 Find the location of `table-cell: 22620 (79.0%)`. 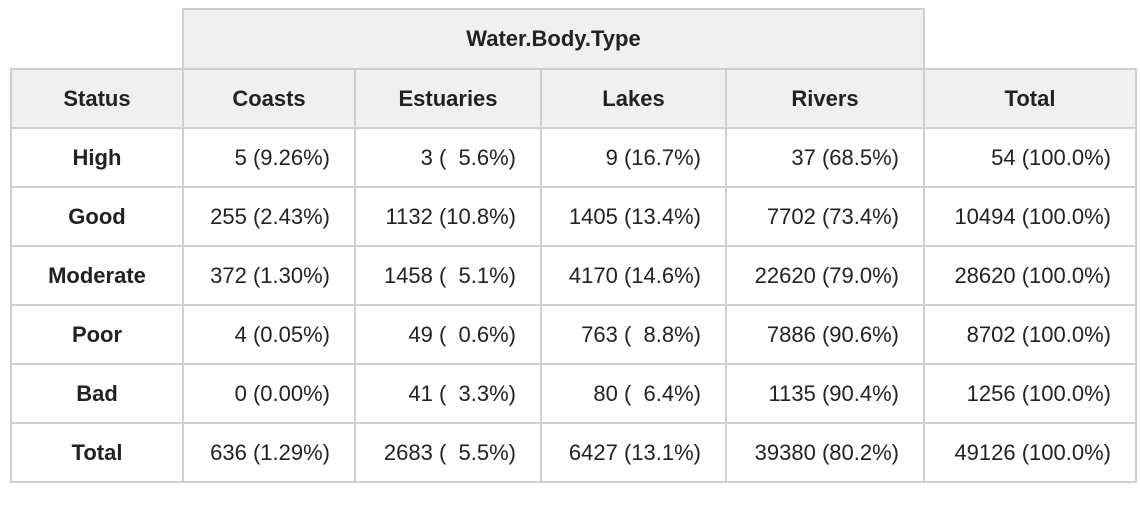

table-cell: 22620 (79.0%) is located at coordinates (825, 275).